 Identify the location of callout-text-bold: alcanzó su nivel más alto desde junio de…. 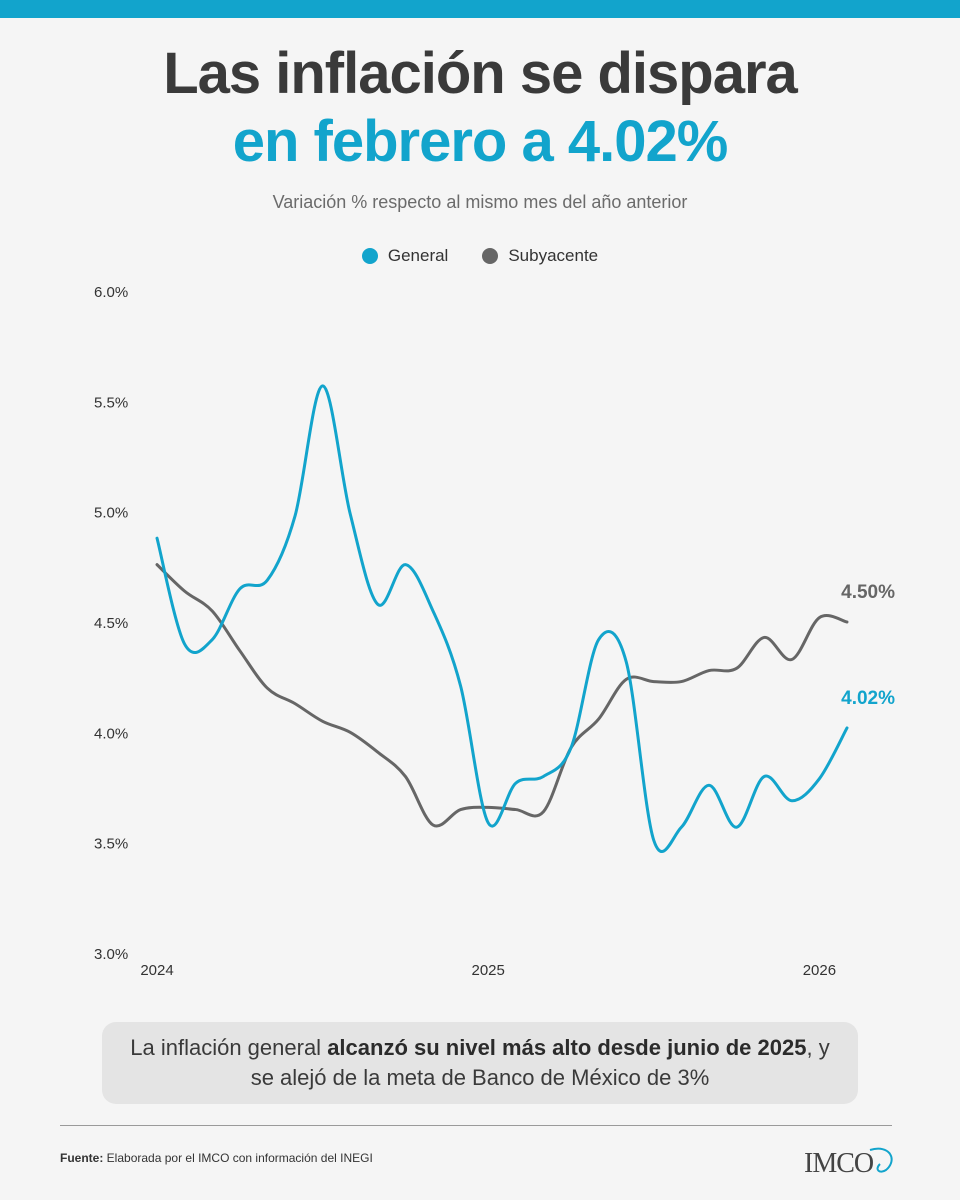
(567, 1047).